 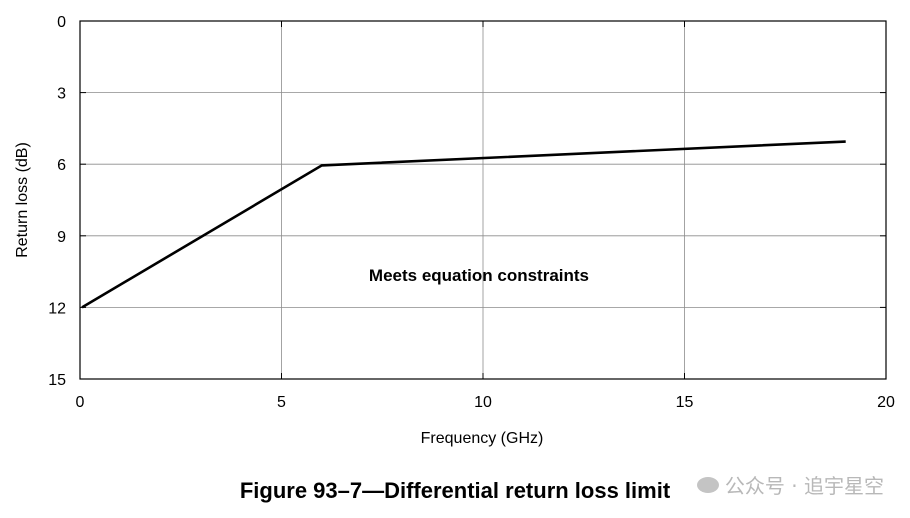 I want to click on y-tick-label-12: 12, so click(x=57, y=308).